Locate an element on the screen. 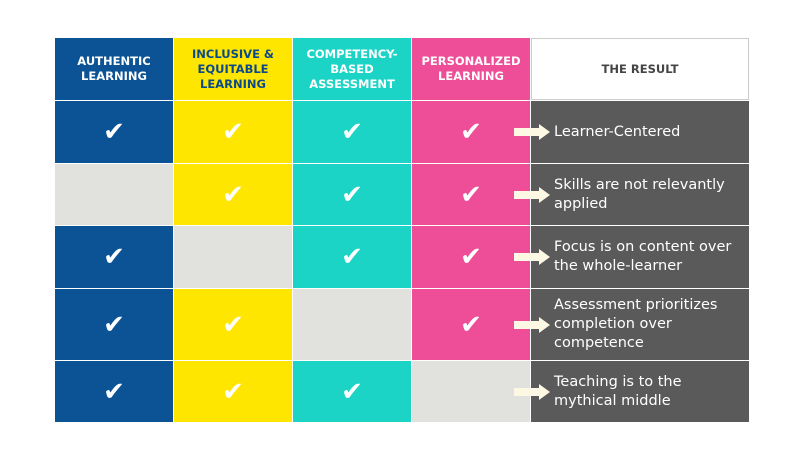 Image resolution: width=800 pixels, height=450 pixels. result-text: Skills are not relevantly applied is located at coordinates (639, 194).